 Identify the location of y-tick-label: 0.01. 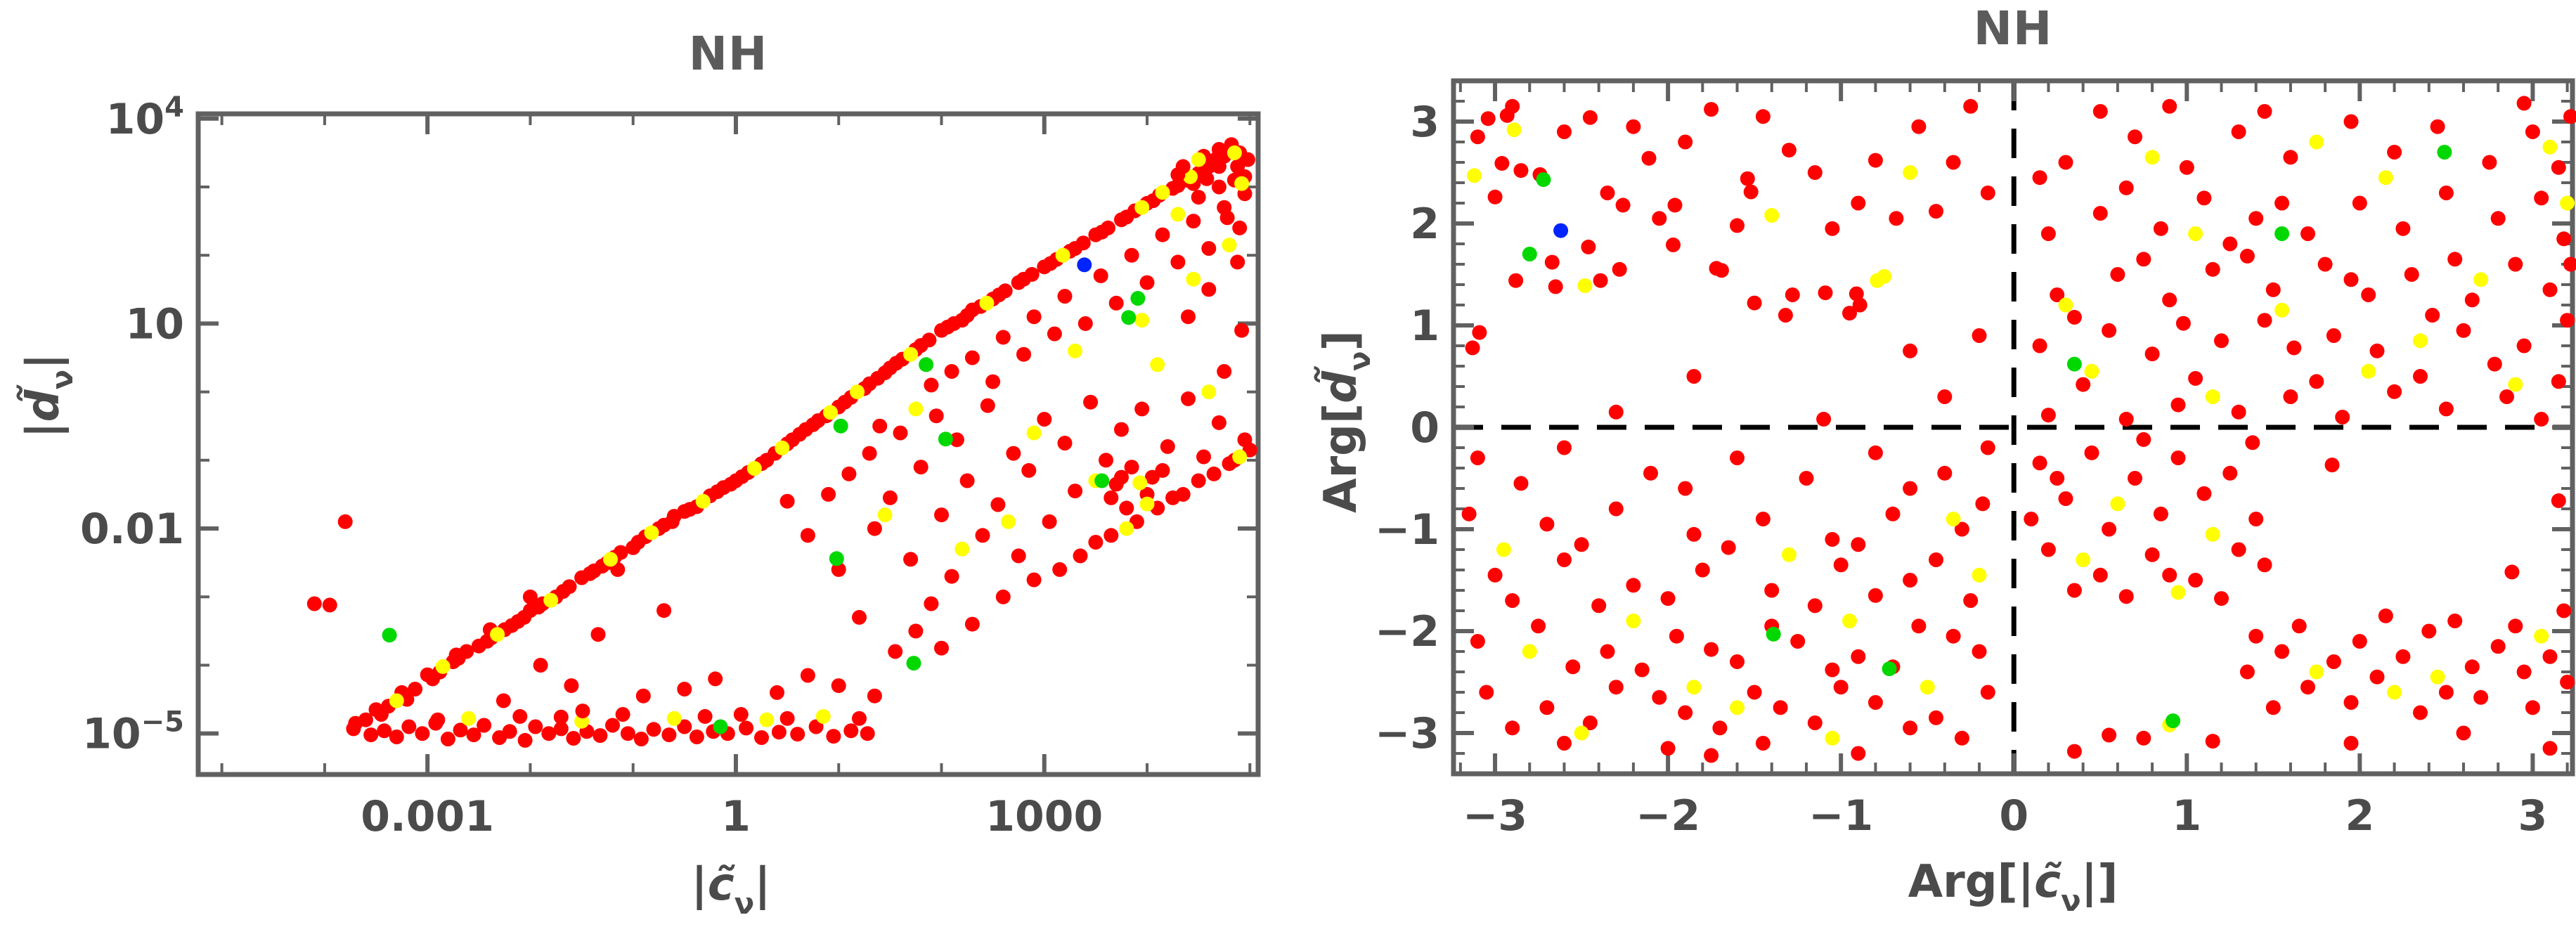
(132, 529).